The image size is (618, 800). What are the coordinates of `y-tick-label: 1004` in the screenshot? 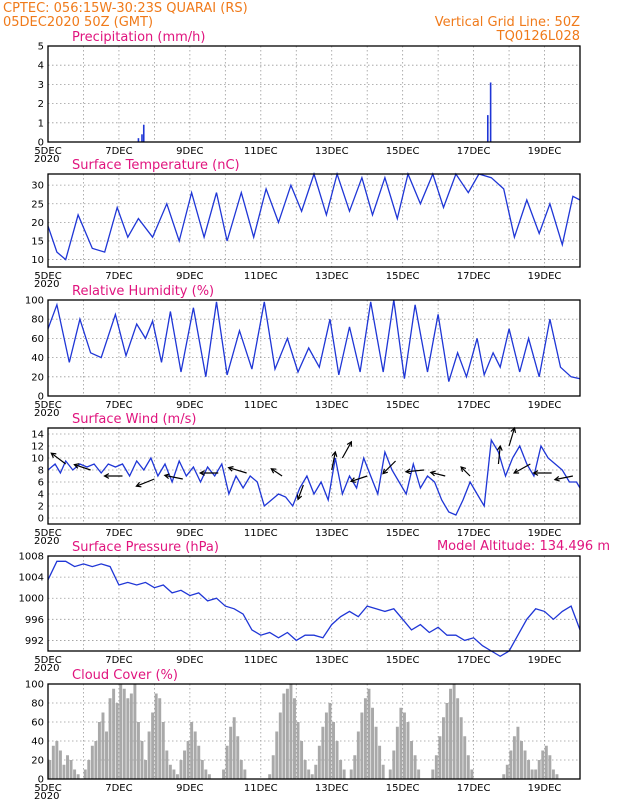 It's located at (31, 578).